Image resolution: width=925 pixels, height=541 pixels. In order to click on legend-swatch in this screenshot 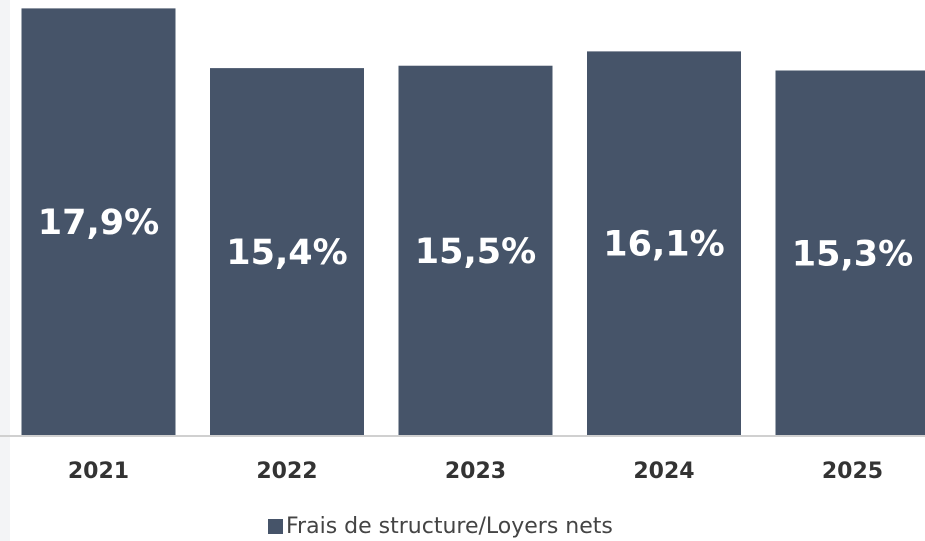, I will do `click(275, 526)`.